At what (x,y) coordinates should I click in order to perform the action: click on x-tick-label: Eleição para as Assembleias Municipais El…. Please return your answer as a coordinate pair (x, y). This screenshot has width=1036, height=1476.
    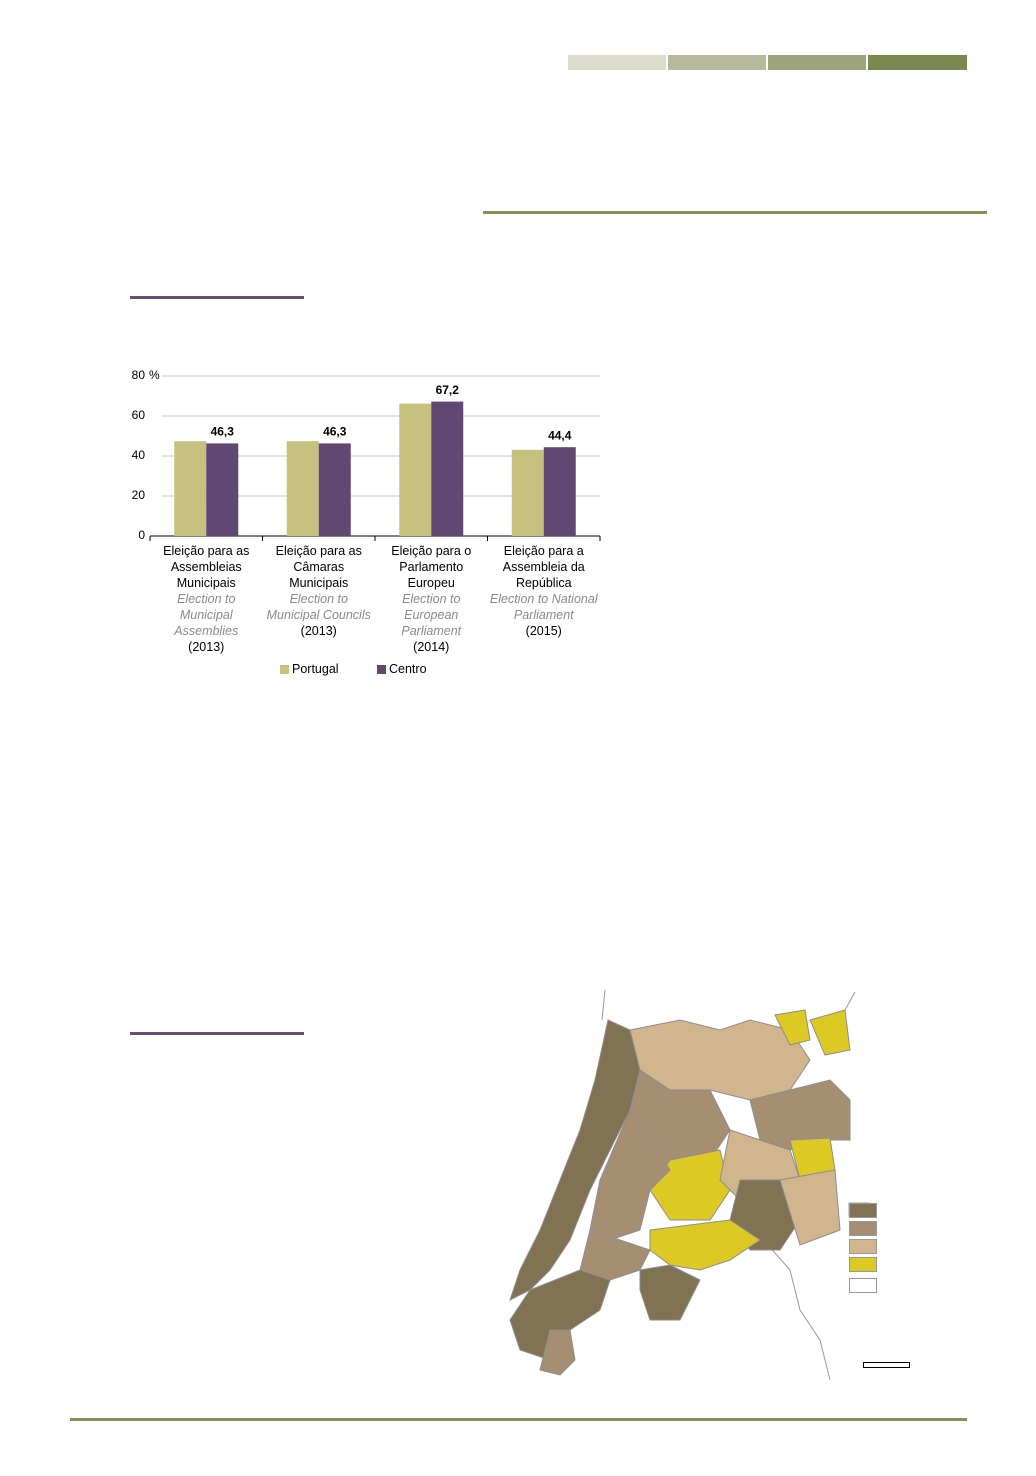
    Looking at the image, I should click on (206, 599).